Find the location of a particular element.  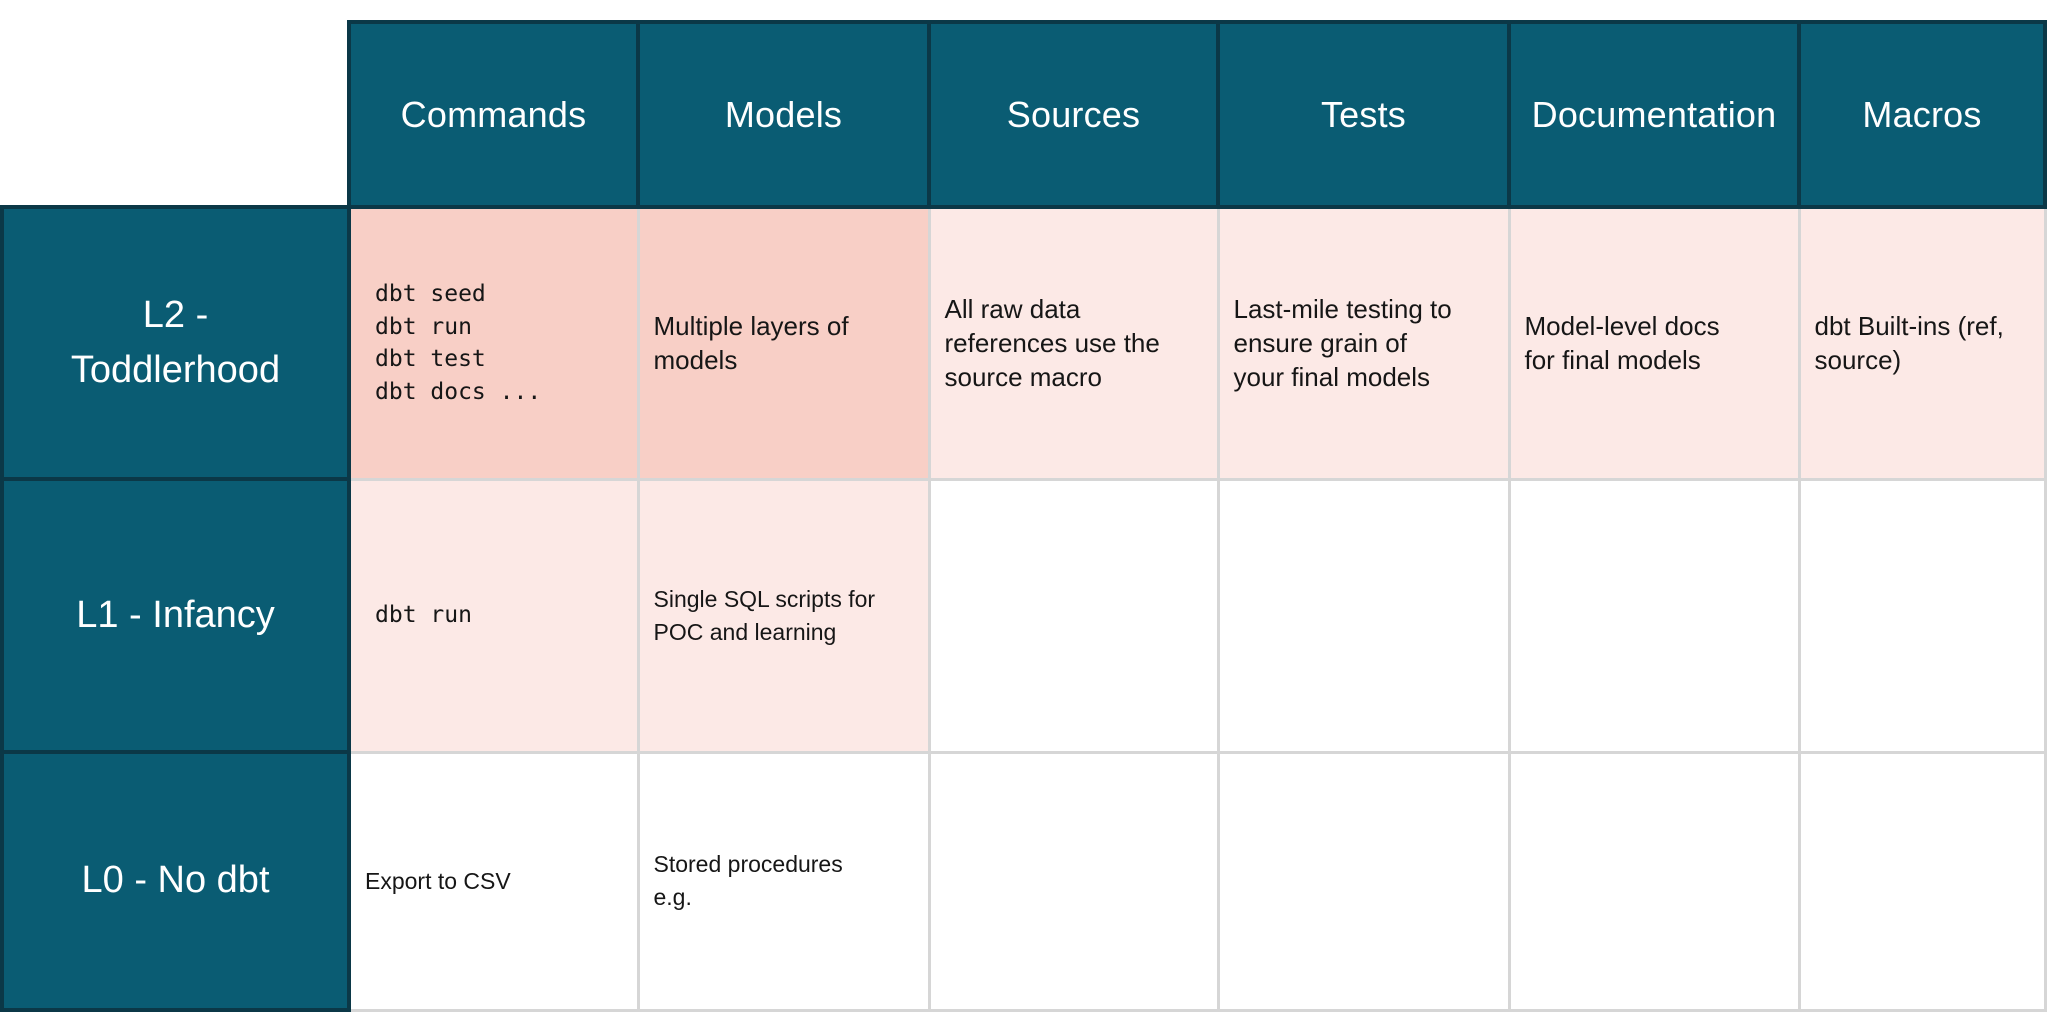

row-header-l2: L2 - Toddlerhood is located at coordinates (175, 343).